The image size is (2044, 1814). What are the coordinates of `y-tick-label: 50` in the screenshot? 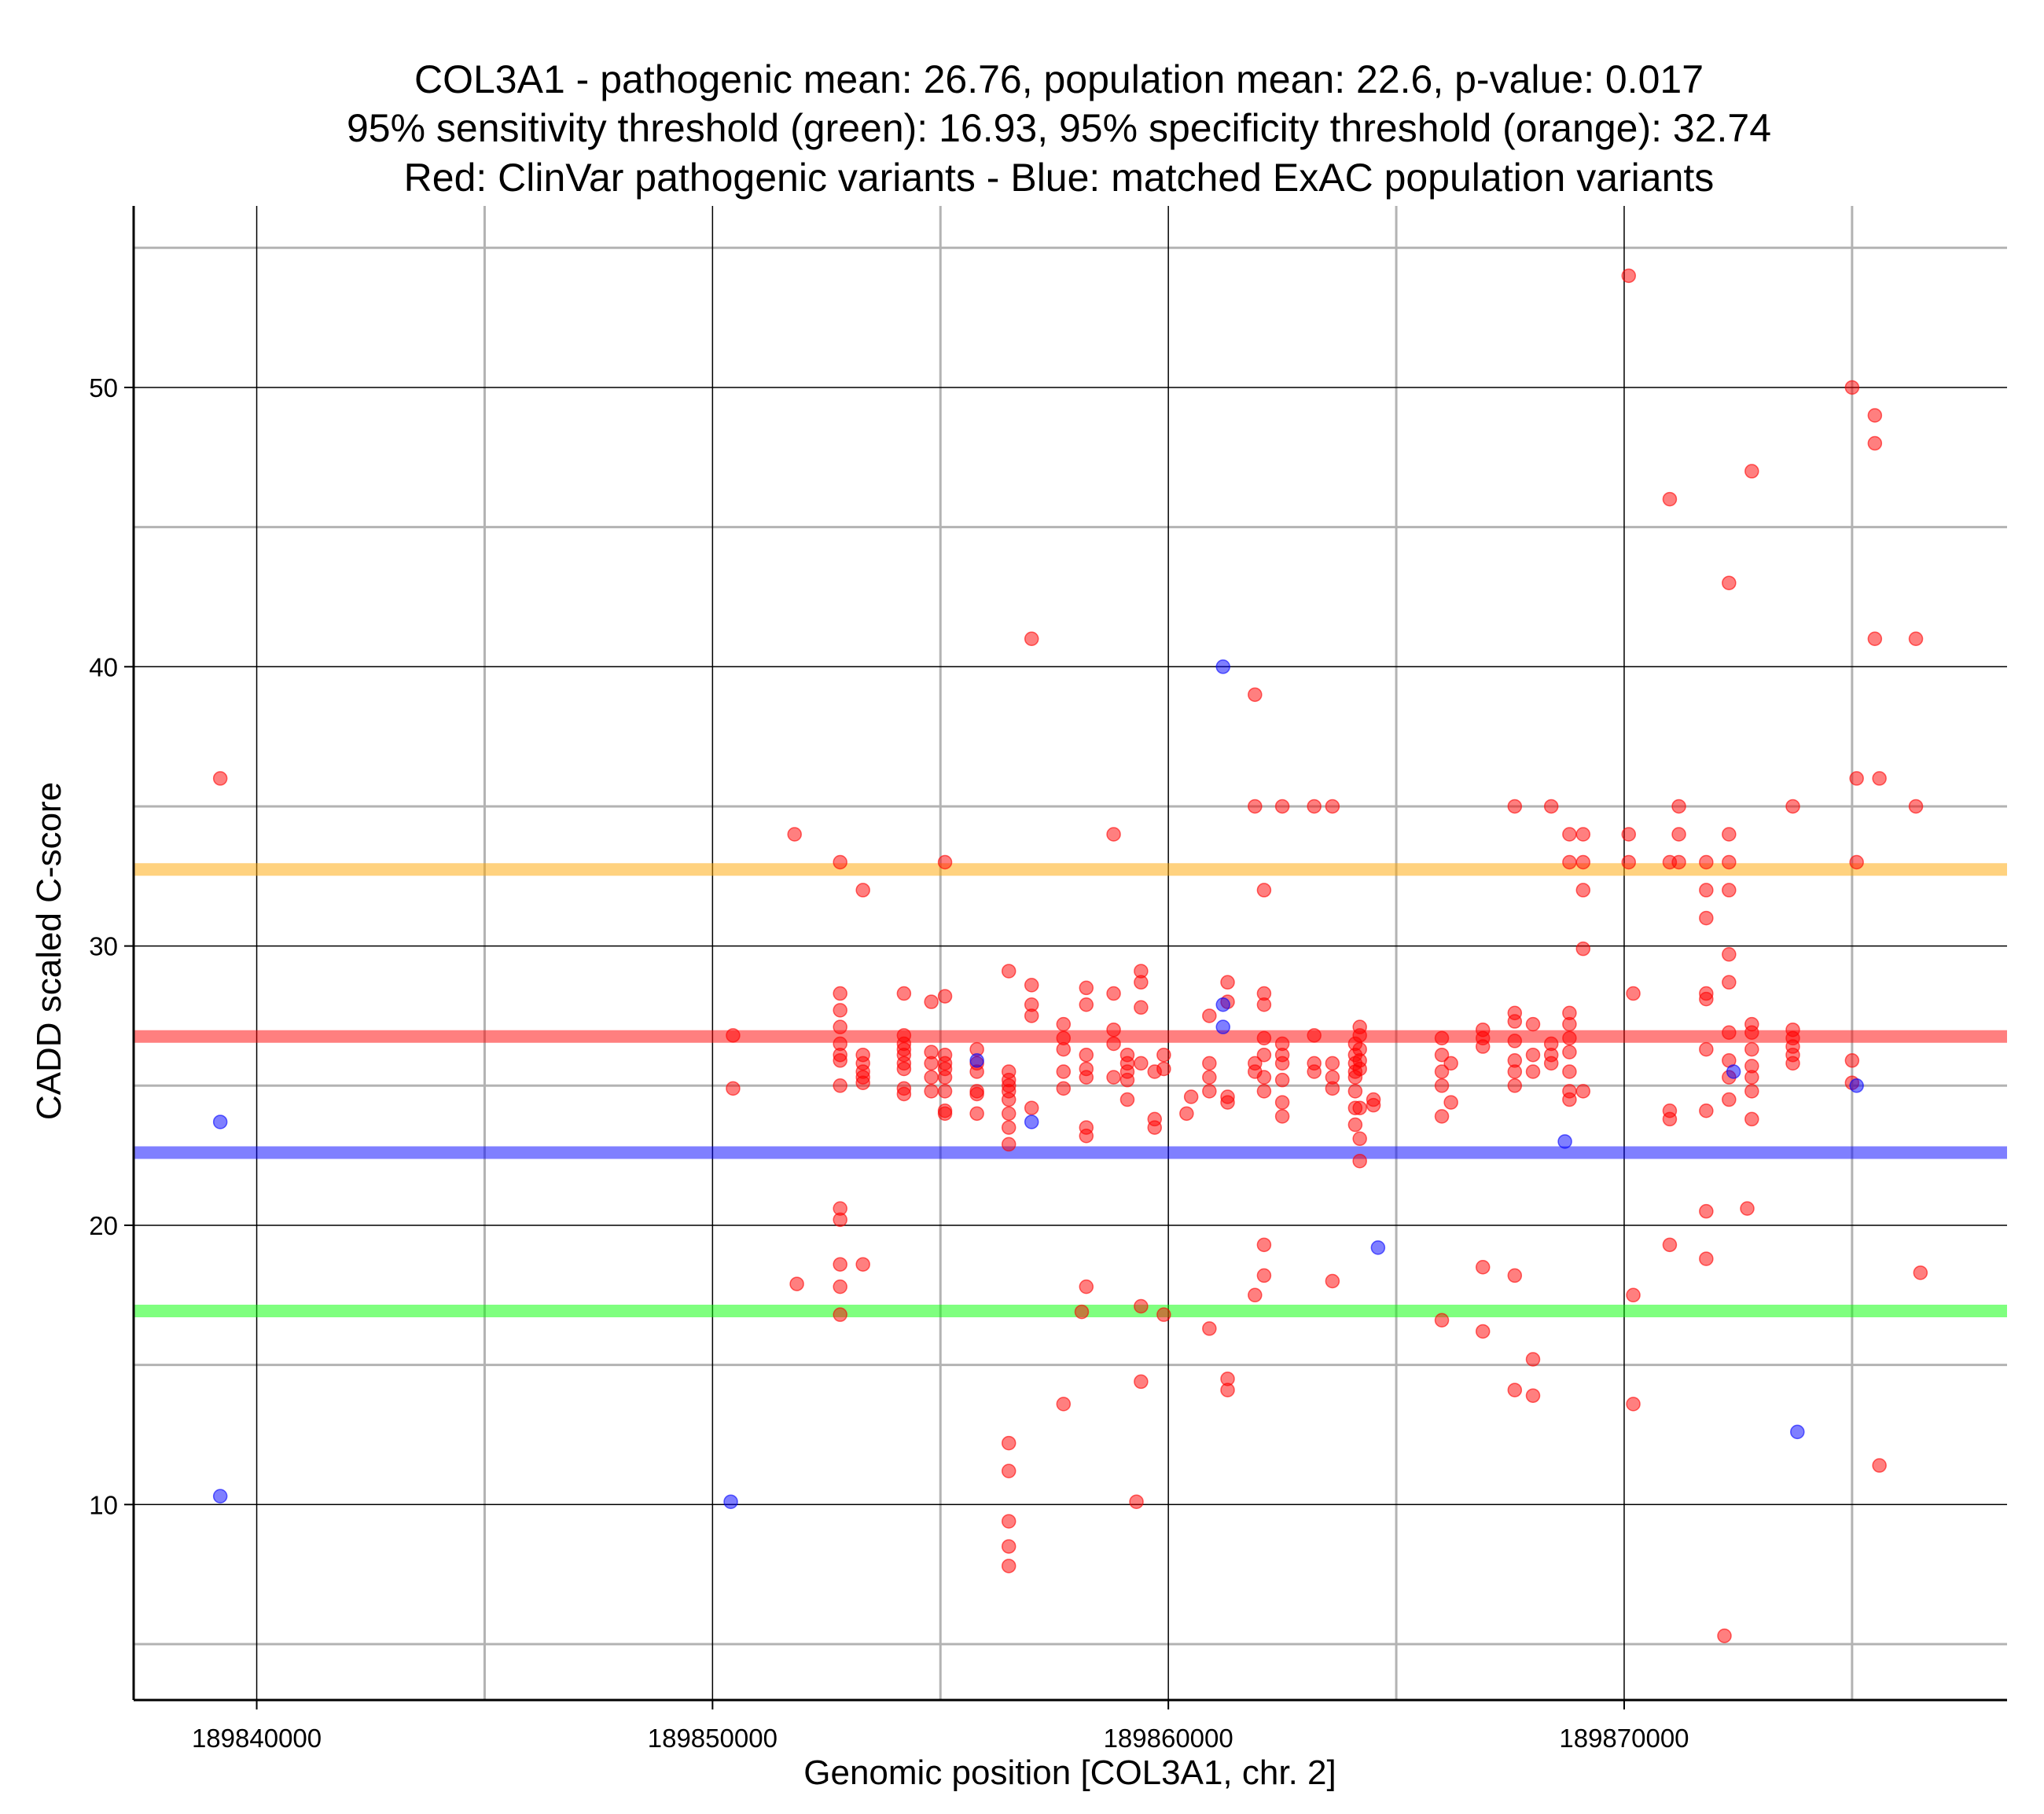 It's located at (104, 387).